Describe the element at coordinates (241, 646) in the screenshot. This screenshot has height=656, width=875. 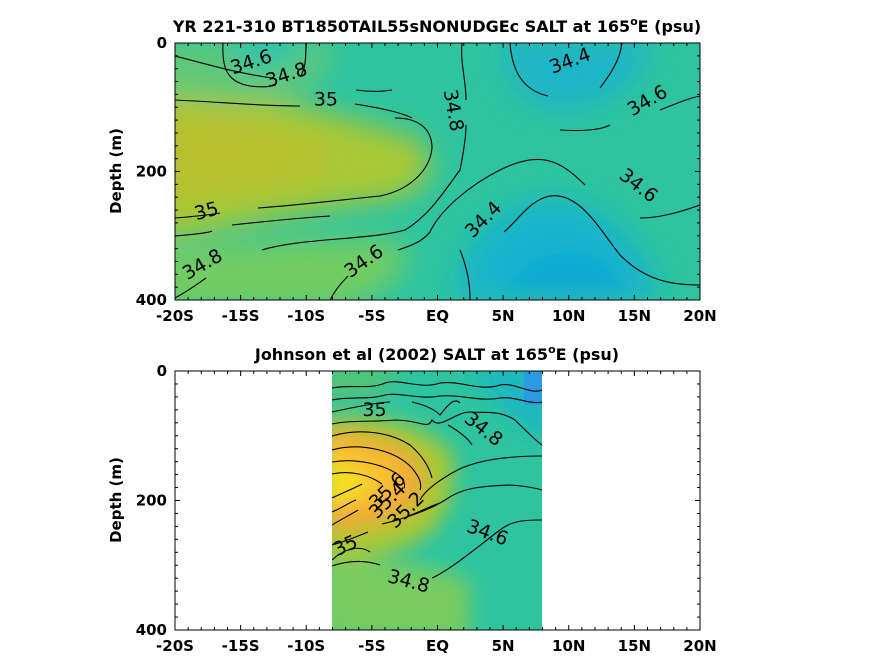
I see `bottom-x-tick-label: -15S` at that location.